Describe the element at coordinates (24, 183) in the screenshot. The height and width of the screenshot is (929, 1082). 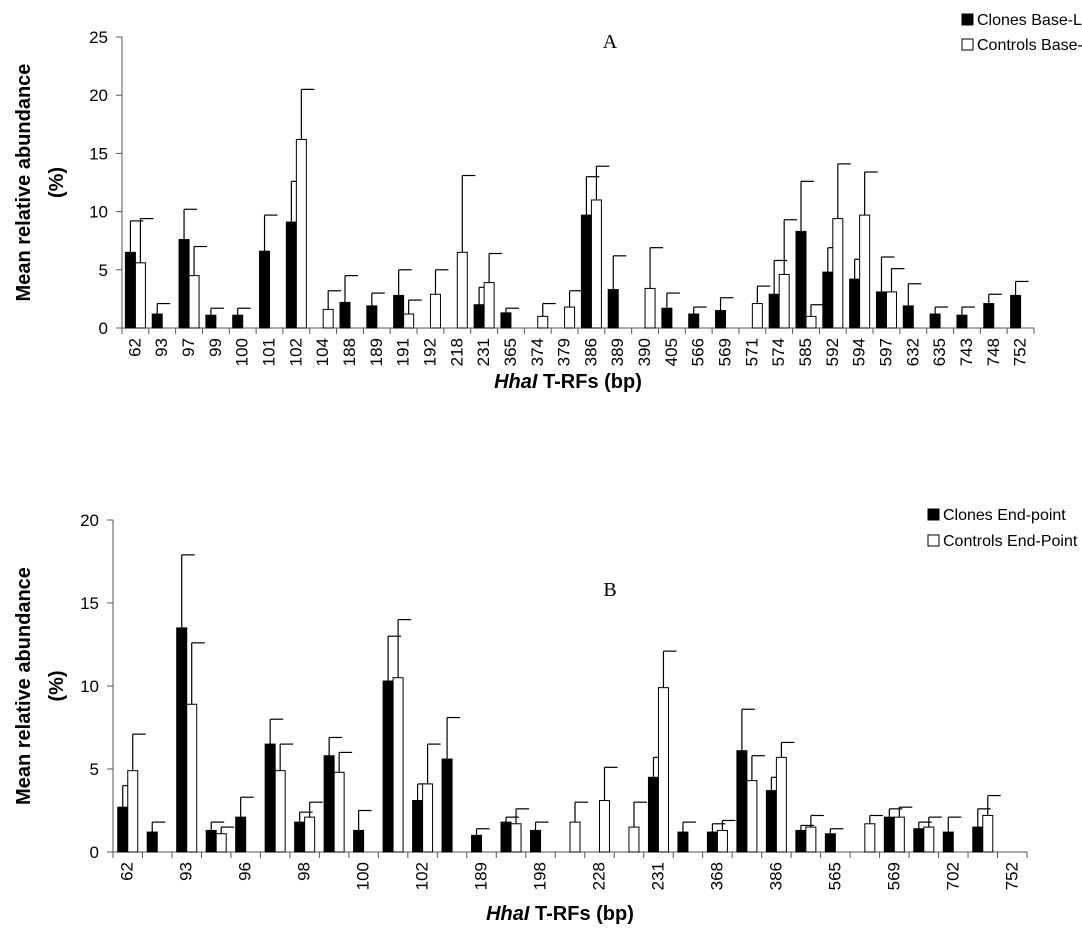
I see `y-axis-title: Mean relative abundance` at that location.